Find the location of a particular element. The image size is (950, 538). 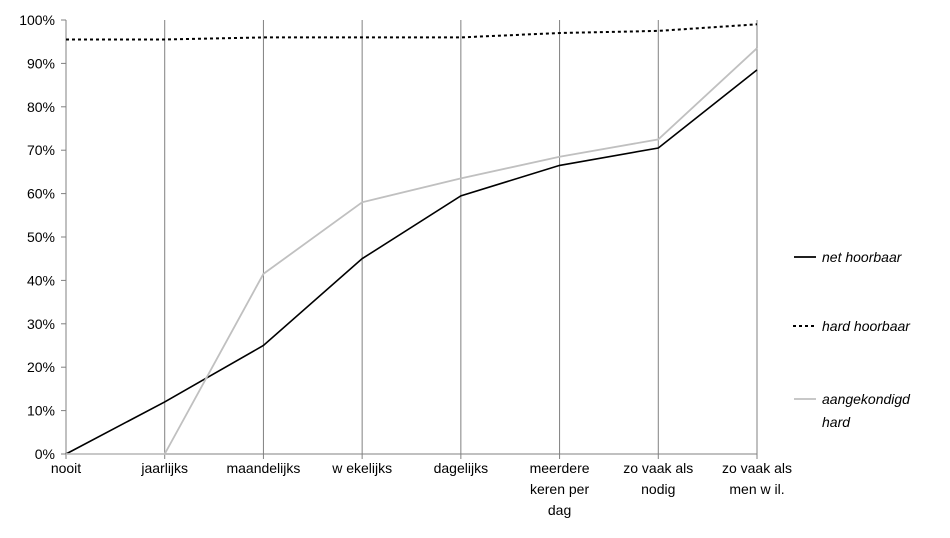

x-tick-label: w ekelijks is located at coordinates (361, 468).